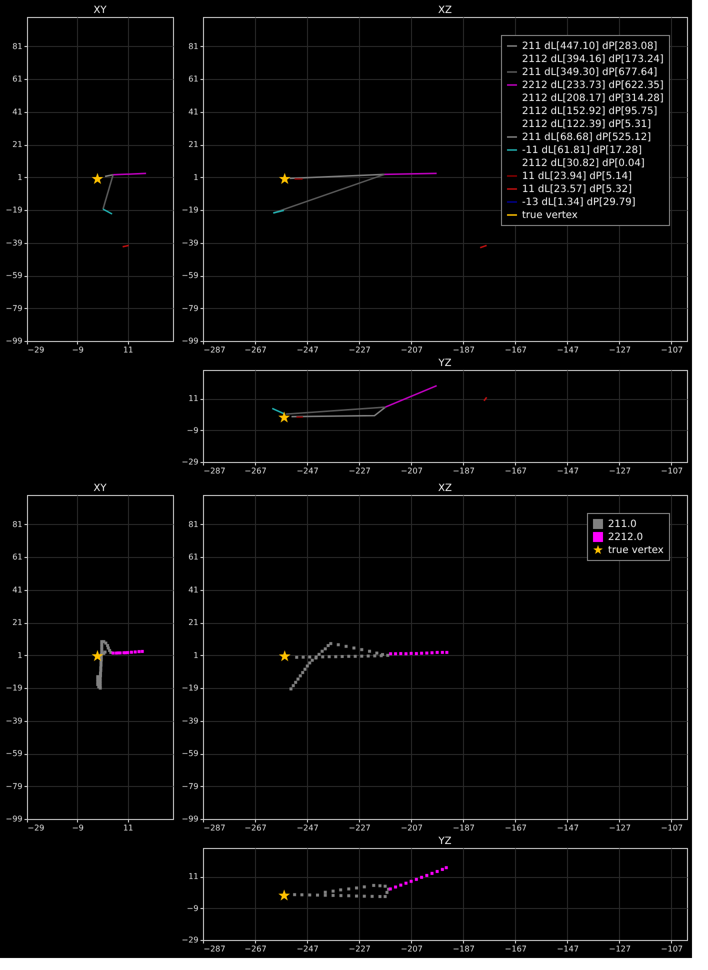  I want to click on text: 2112 dL[122.39] dP[5.31], so click(587, 124).